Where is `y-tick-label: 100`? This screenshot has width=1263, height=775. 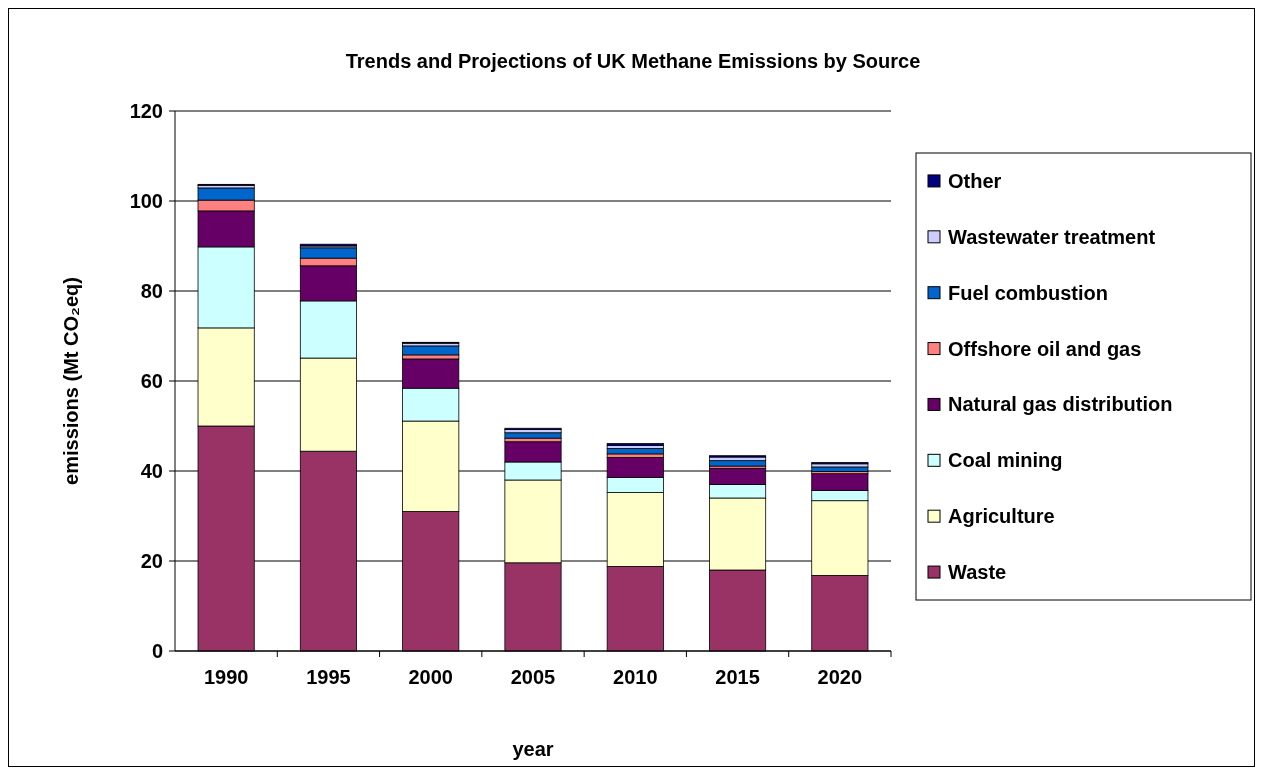
y-tick-label: 100 is located at coordinates (146, 201).